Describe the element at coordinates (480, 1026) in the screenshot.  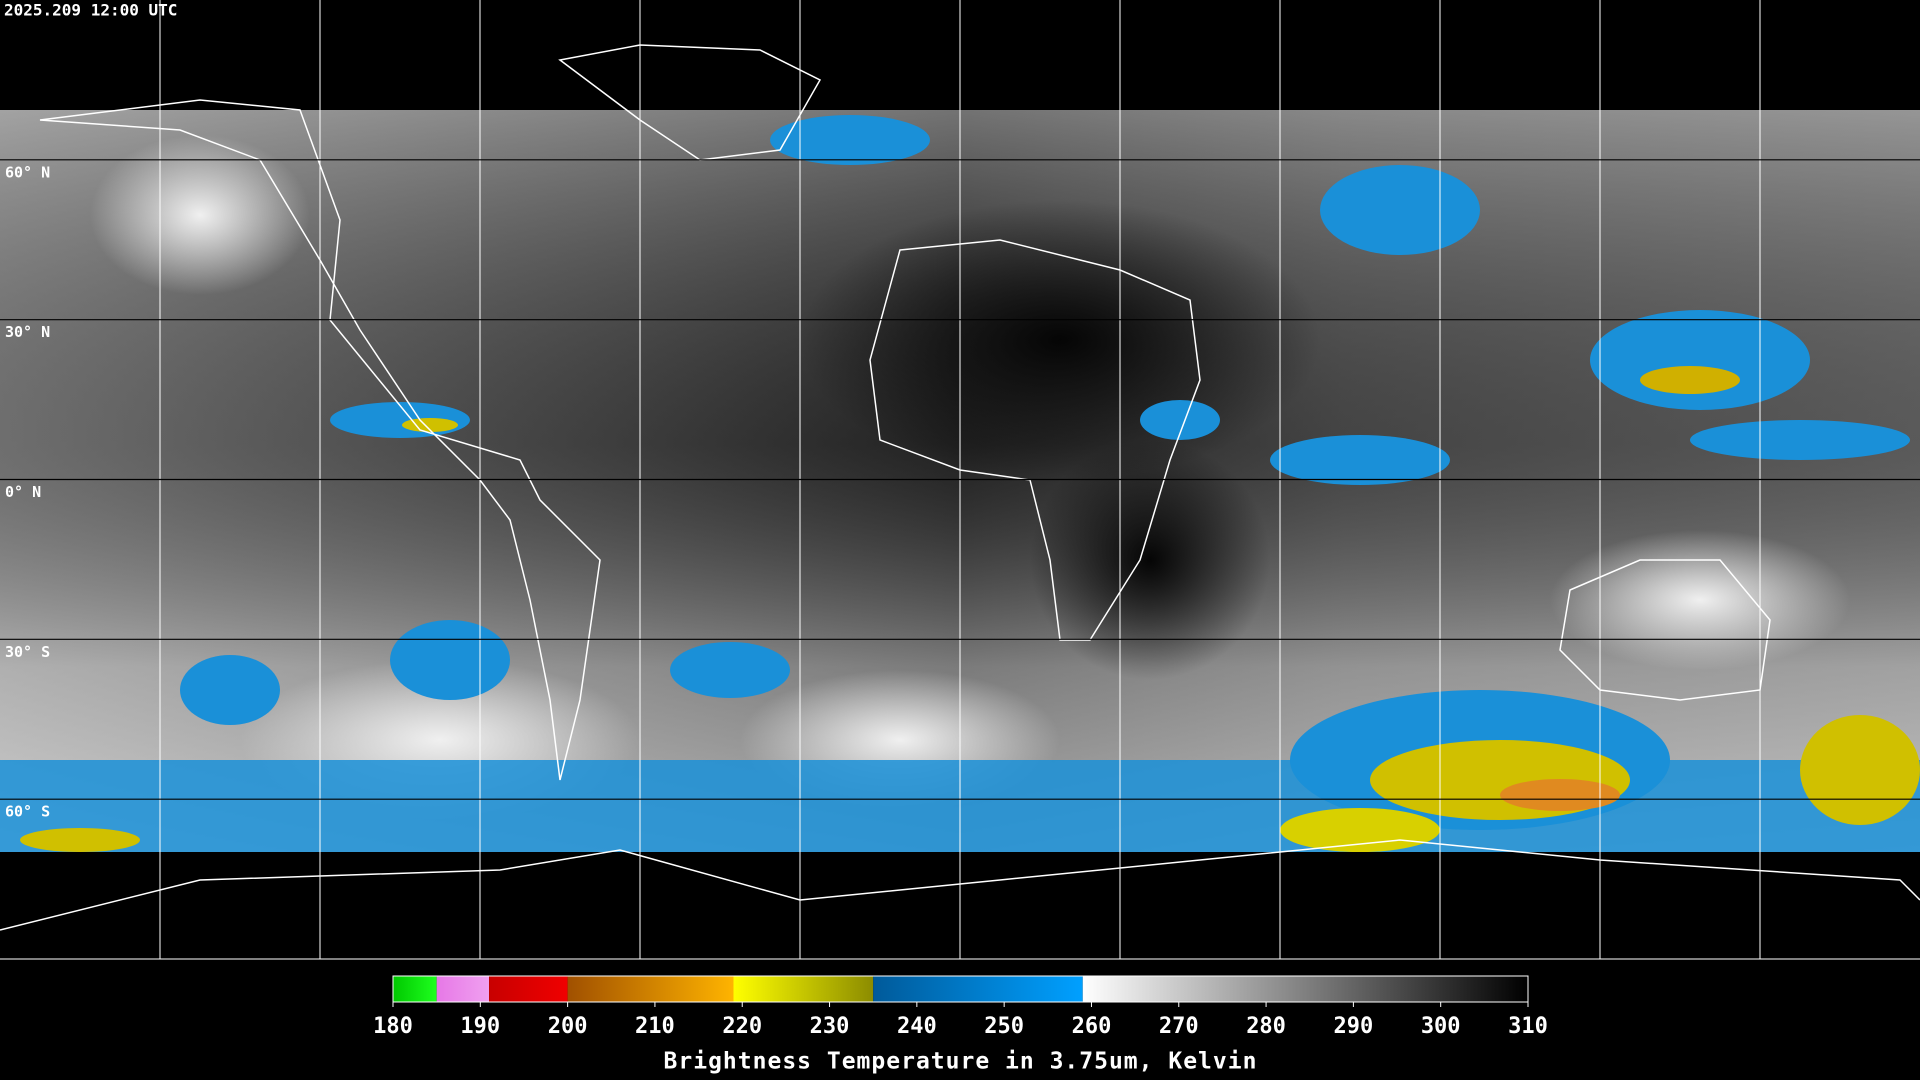
I see `colorbar-tick-label: 190` at that location.